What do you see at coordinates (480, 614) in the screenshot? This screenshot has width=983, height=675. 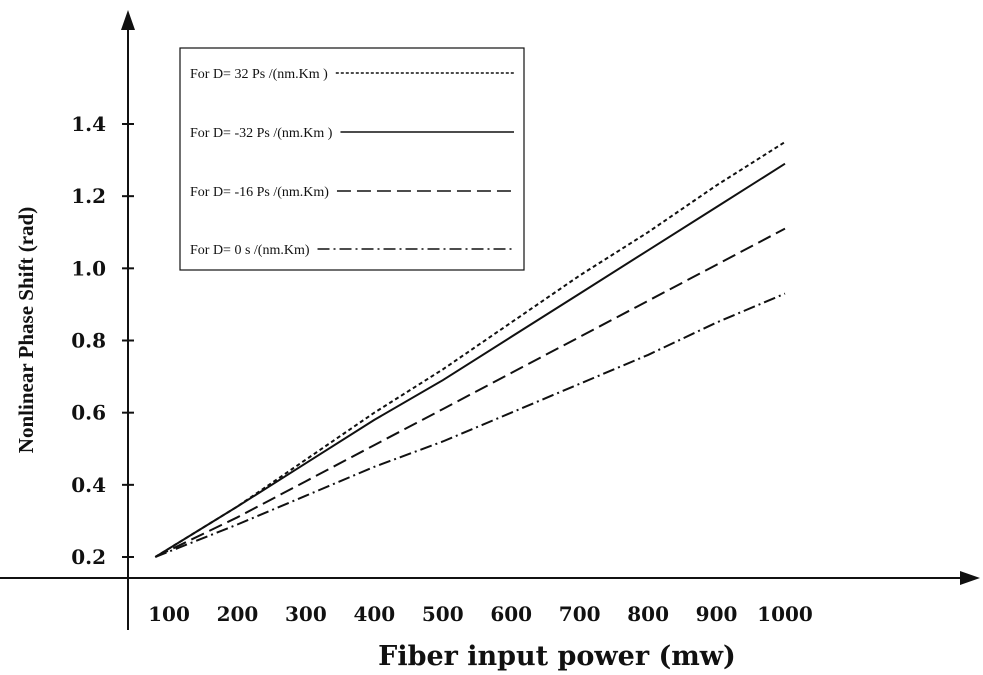 I see `x-tick-group: 100 200 300 400 500 600 700 800 900 1000` at bounding box center [480, 614].